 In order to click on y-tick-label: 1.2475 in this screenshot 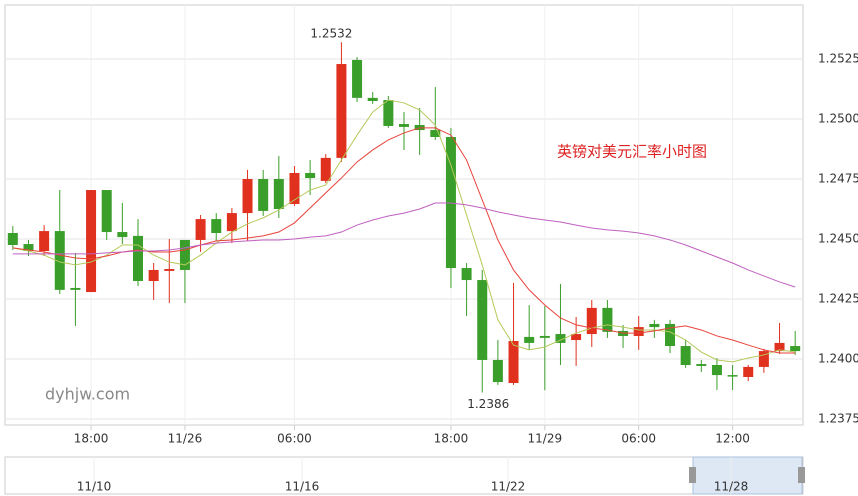, I will do `click(838, 179)`.